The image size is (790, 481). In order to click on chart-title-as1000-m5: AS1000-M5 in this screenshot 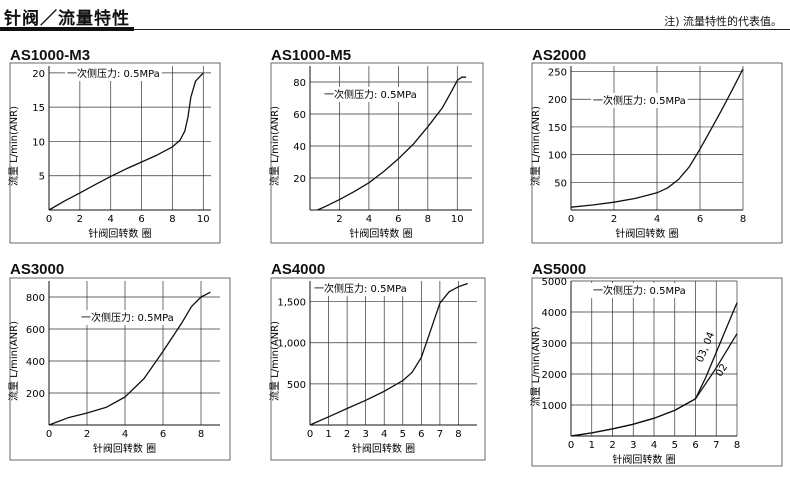, I will do `click(311, 55)`.